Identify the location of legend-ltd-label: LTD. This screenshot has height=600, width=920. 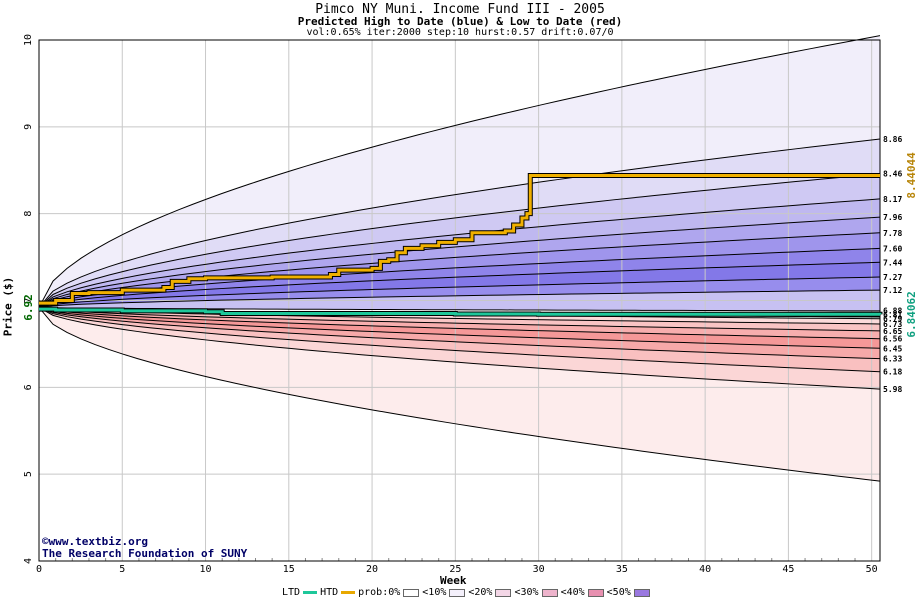
(291, 592).